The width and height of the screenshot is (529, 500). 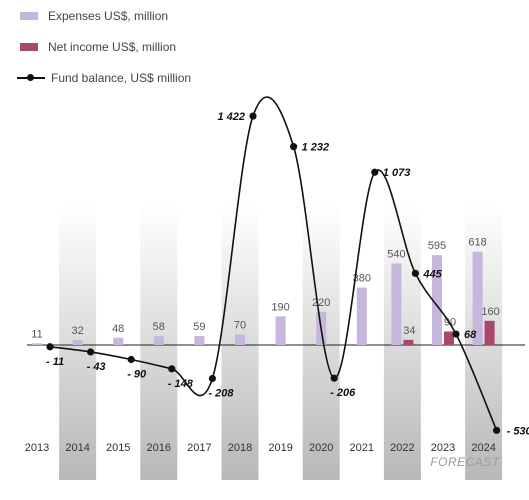 What do you see at coordinates (199, 327) in the screenshot?
I see `expenses-label-2017: 59` at bounding box center [199, 327].